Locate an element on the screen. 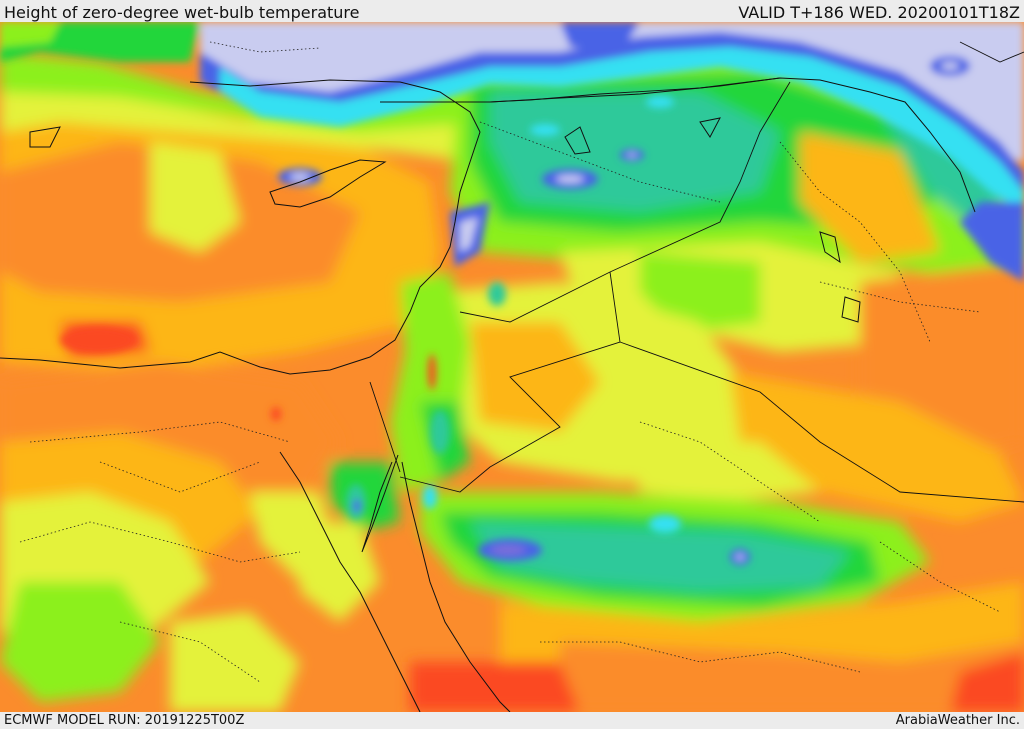  brand-label: ArabiaWeather Inc. is located at coordinates (957, 720).